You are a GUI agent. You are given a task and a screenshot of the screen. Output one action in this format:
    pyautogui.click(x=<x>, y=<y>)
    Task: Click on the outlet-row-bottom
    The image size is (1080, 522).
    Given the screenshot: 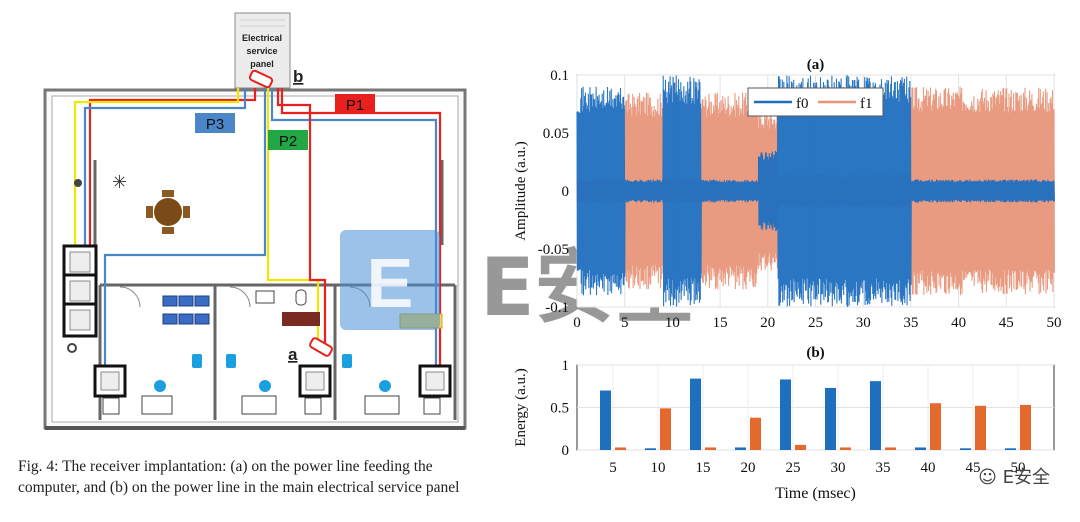 What is the action you would take?
    pyautogui.click(x=272, y=381)
    